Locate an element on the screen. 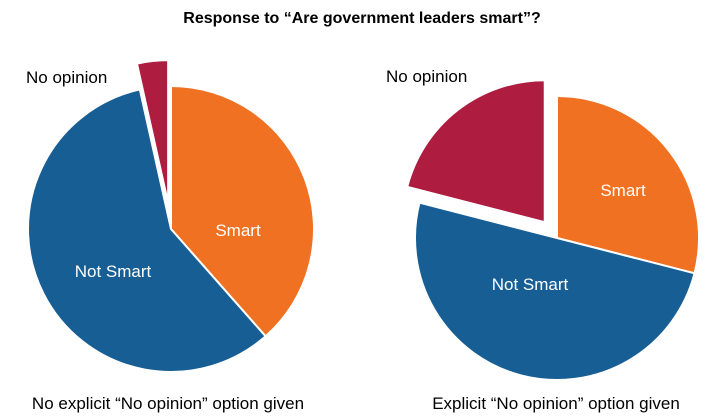  pie-right-caption: Explicit “No opinion” option given is located at coordinates (556, 403).